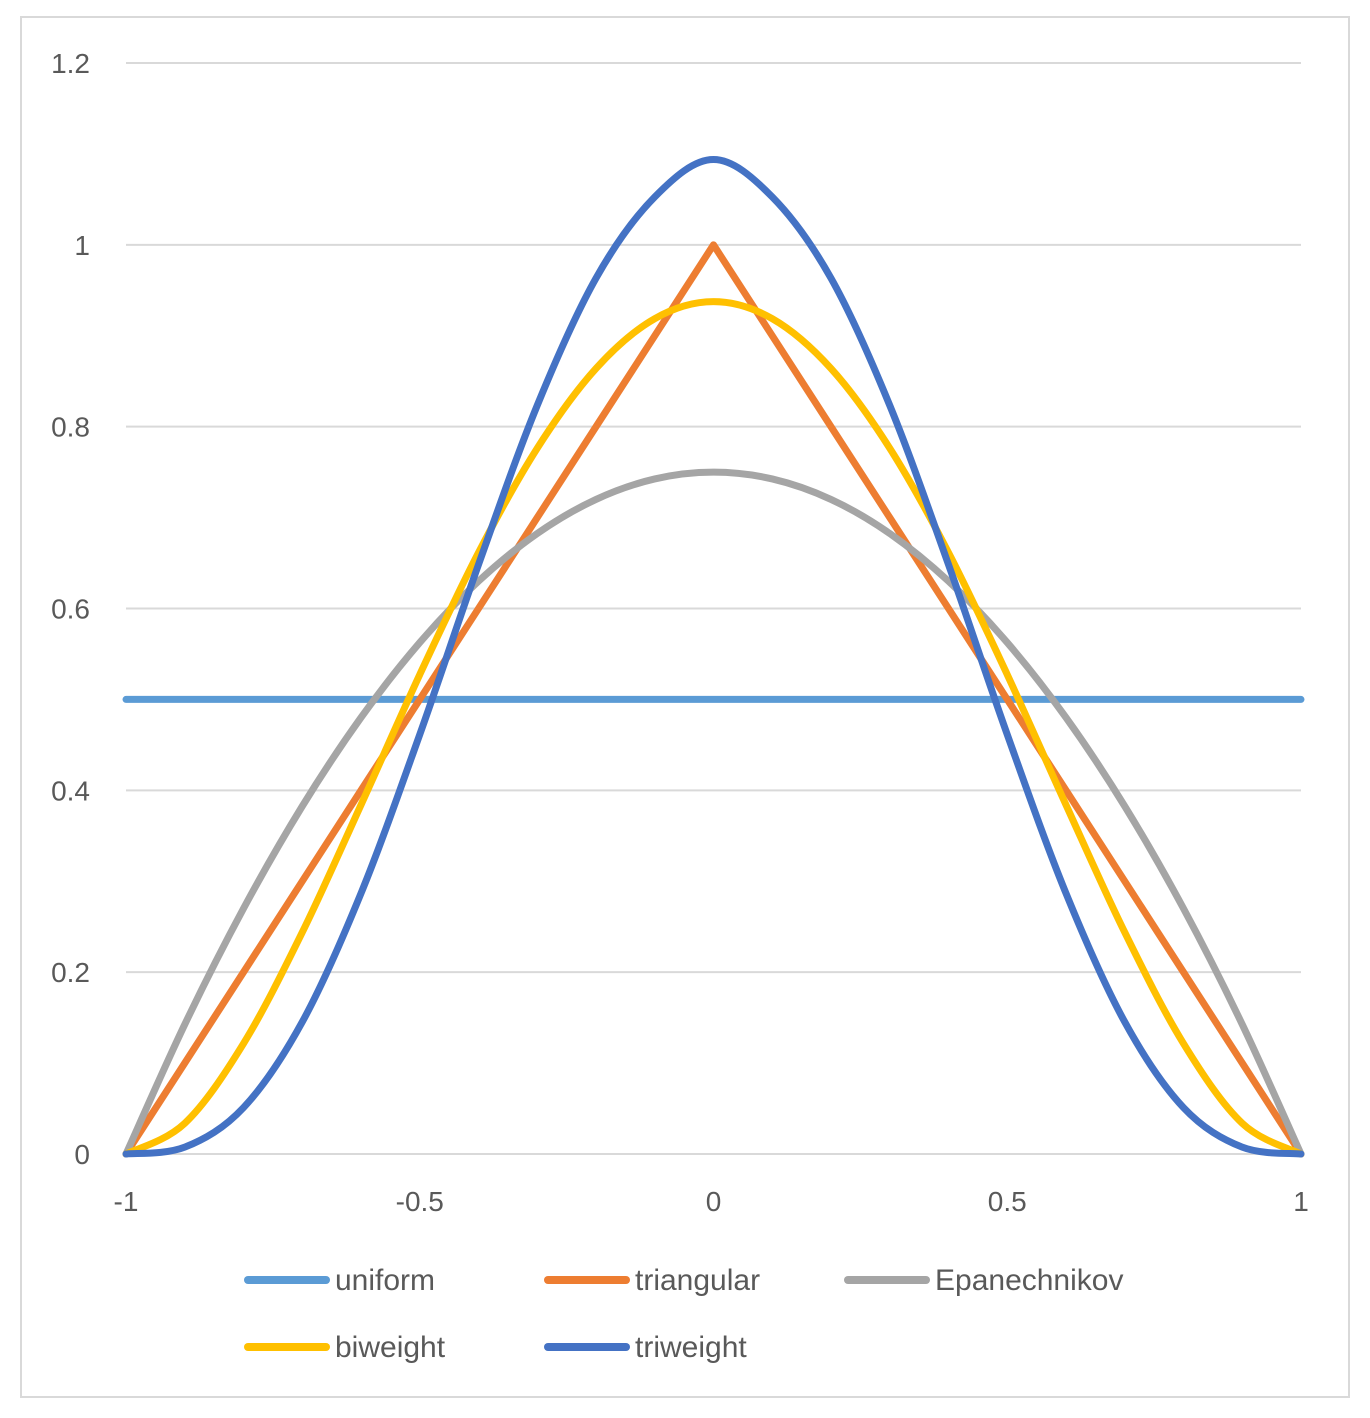 The height and width of the screenshot is (1418, 1370). What do you see at coordinates (1029, 1280) in the screenshot?
I see `legend-label: Epanechnikov` at bounding box center [1029, 1280].